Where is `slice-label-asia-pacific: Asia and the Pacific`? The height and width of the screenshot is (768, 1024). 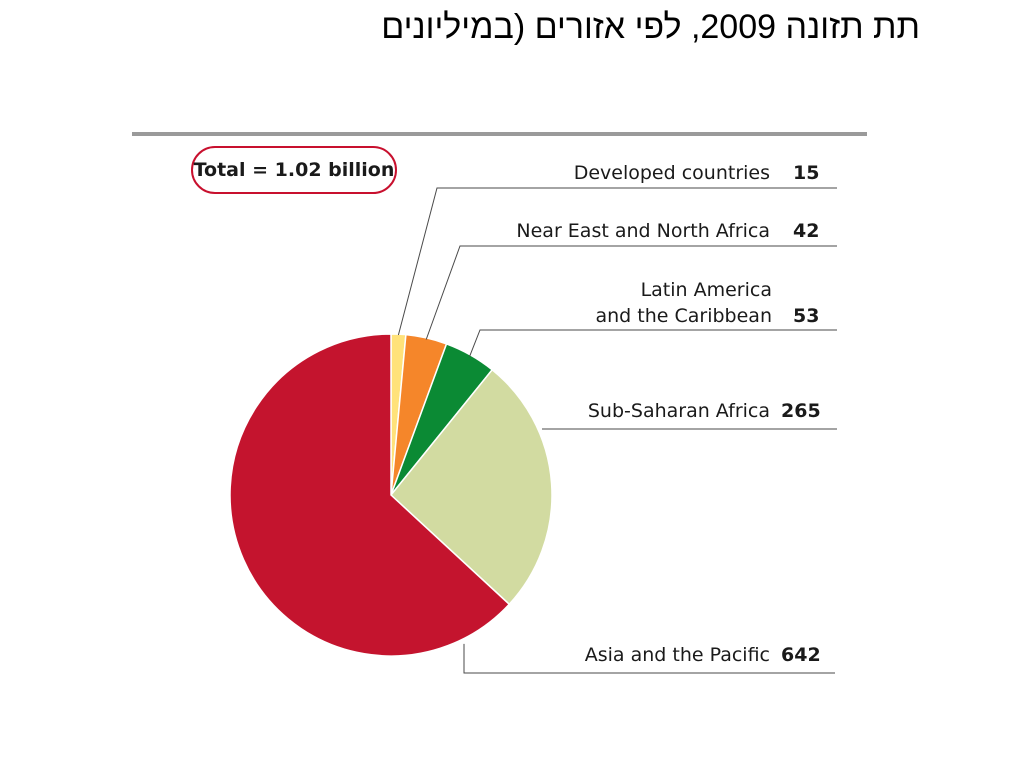 slice-label-asia-pacific: Asia and the Pacific is located at coordinates (677, 655).